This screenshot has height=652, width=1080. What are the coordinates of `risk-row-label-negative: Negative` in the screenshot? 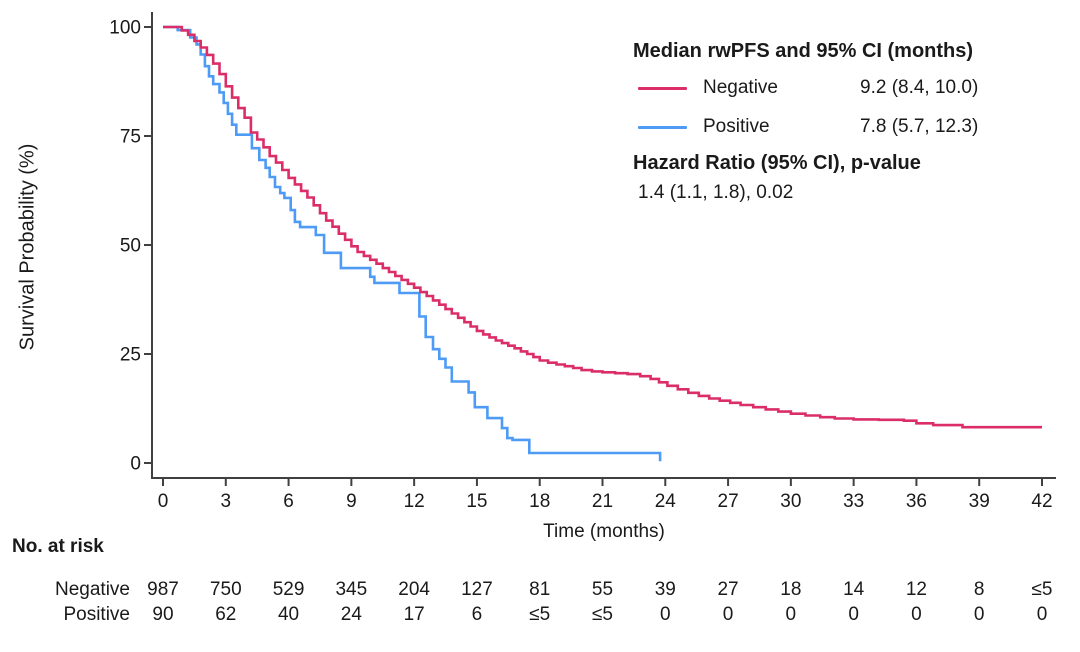 It's located at (92, 589).